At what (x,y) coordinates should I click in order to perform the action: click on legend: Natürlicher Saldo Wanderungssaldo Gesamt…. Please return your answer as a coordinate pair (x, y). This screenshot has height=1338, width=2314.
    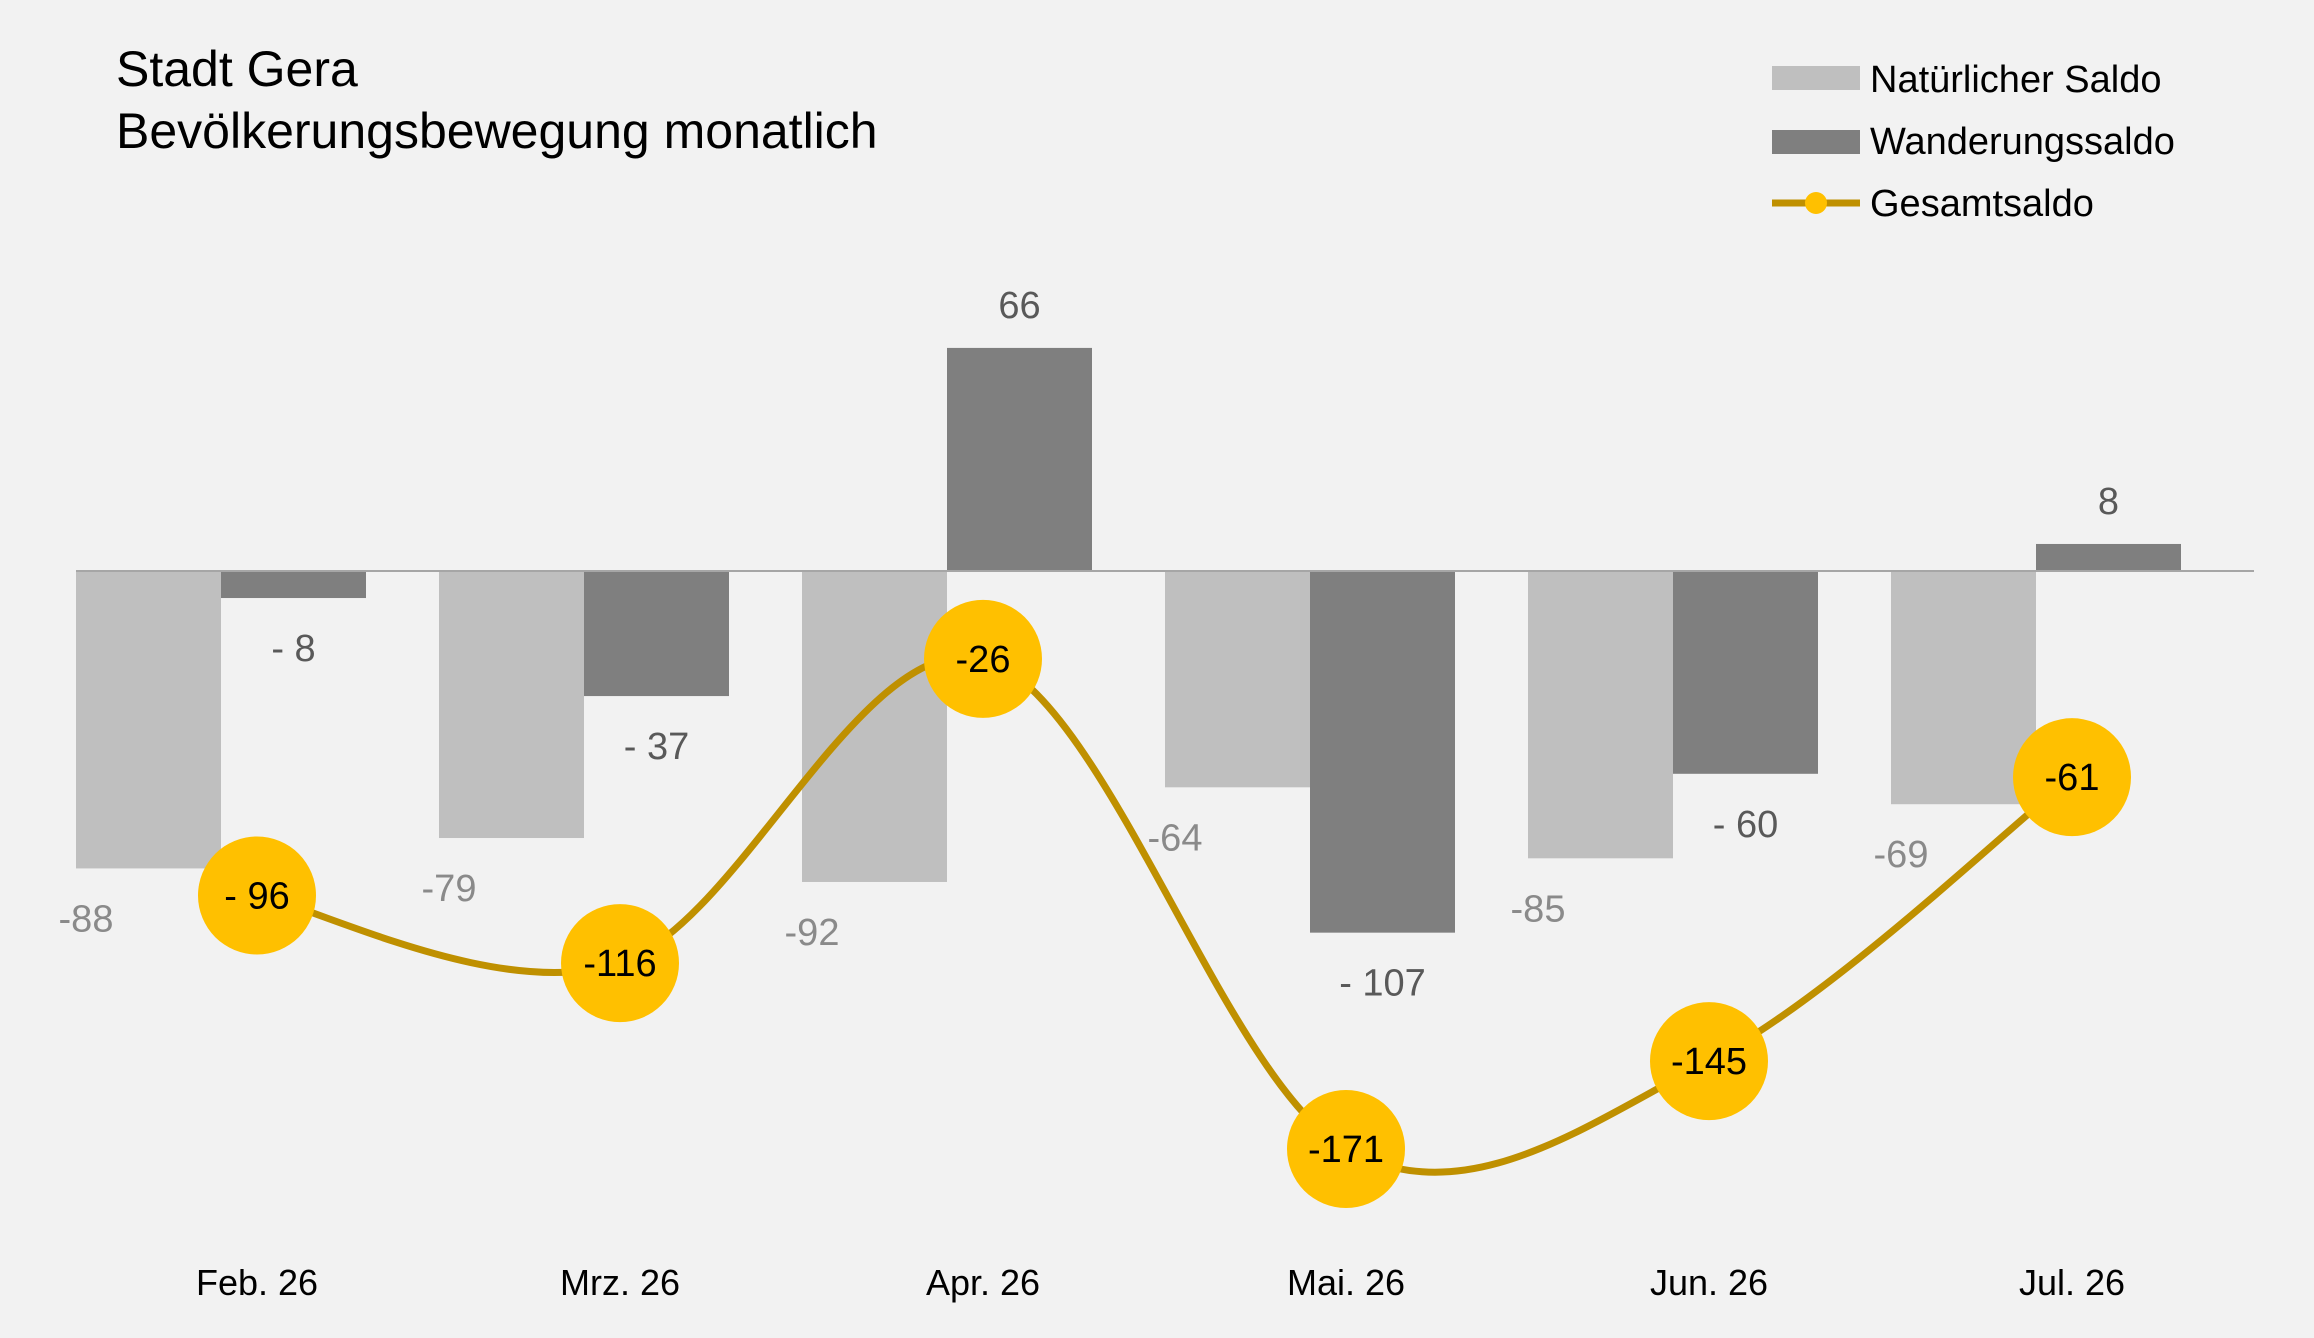
    Looking at the image, I should click on (1973, 142).